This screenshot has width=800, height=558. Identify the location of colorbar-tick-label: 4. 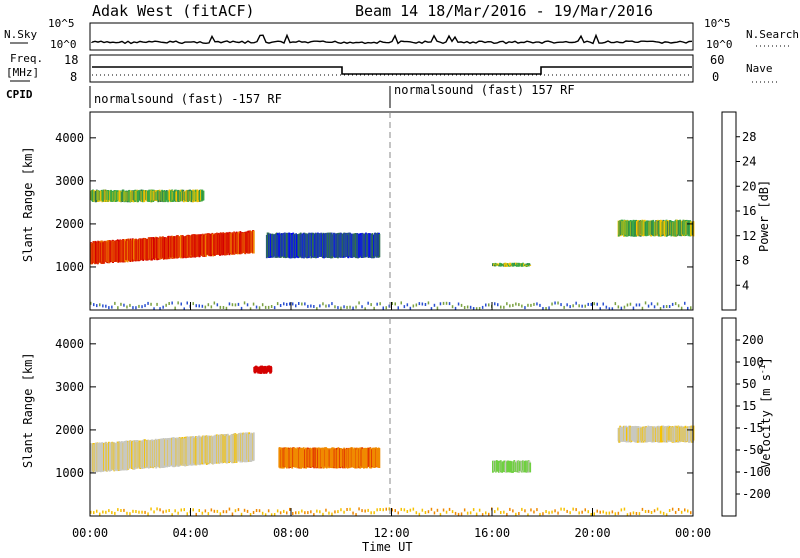
(745, 285).